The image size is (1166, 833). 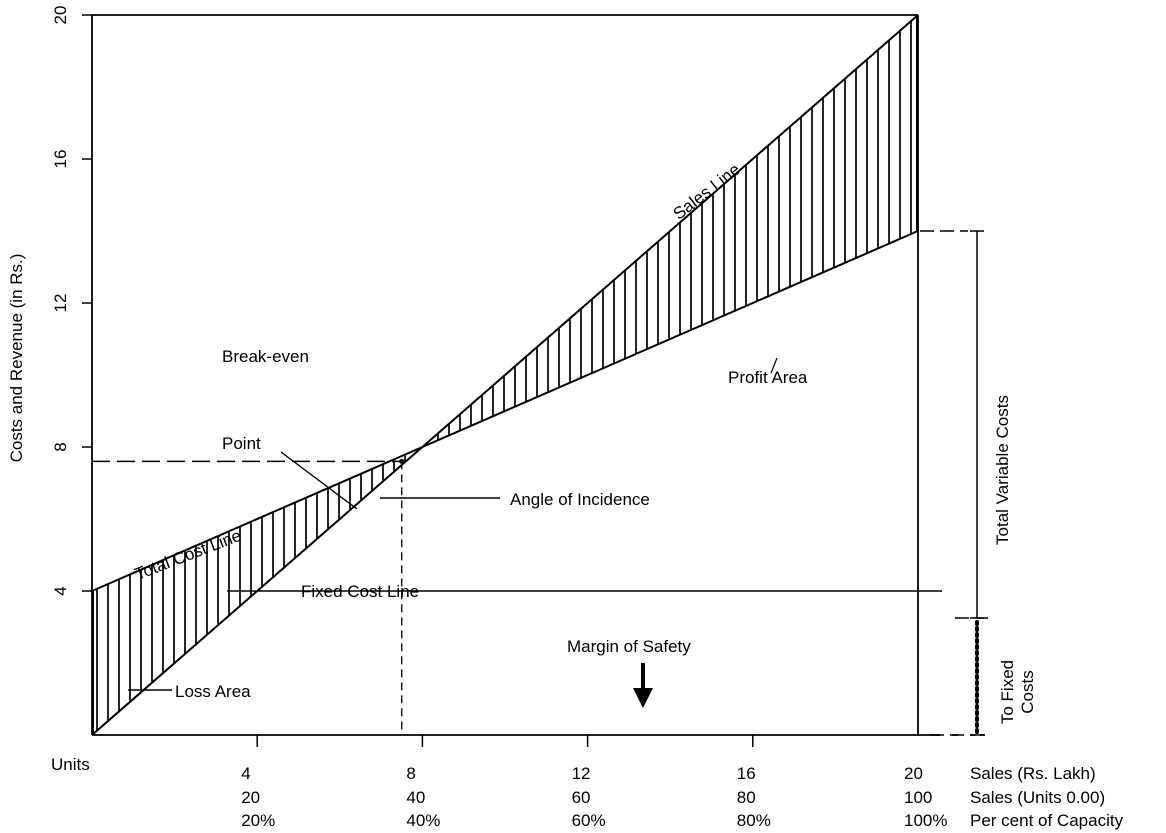 I want to click on x-tick-label-sales-units: 60, so click(x=581, y=797).